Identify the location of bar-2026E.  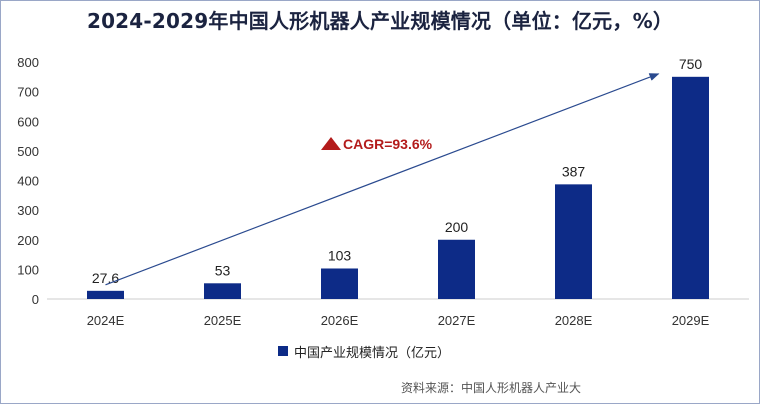
(339, 283).